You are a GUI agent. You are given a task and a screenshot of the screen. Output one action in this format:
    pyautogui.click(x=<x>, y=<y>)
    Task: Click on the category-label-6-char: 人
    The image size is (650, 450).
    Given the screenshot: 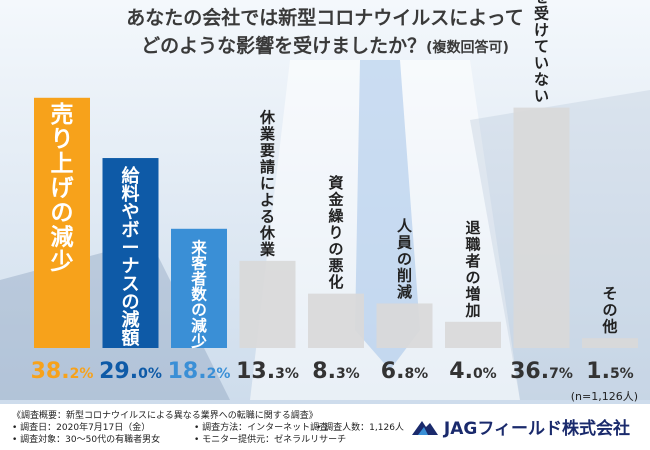 What is the action you would take?
    pyautogui.click(x=405, y=226)
    